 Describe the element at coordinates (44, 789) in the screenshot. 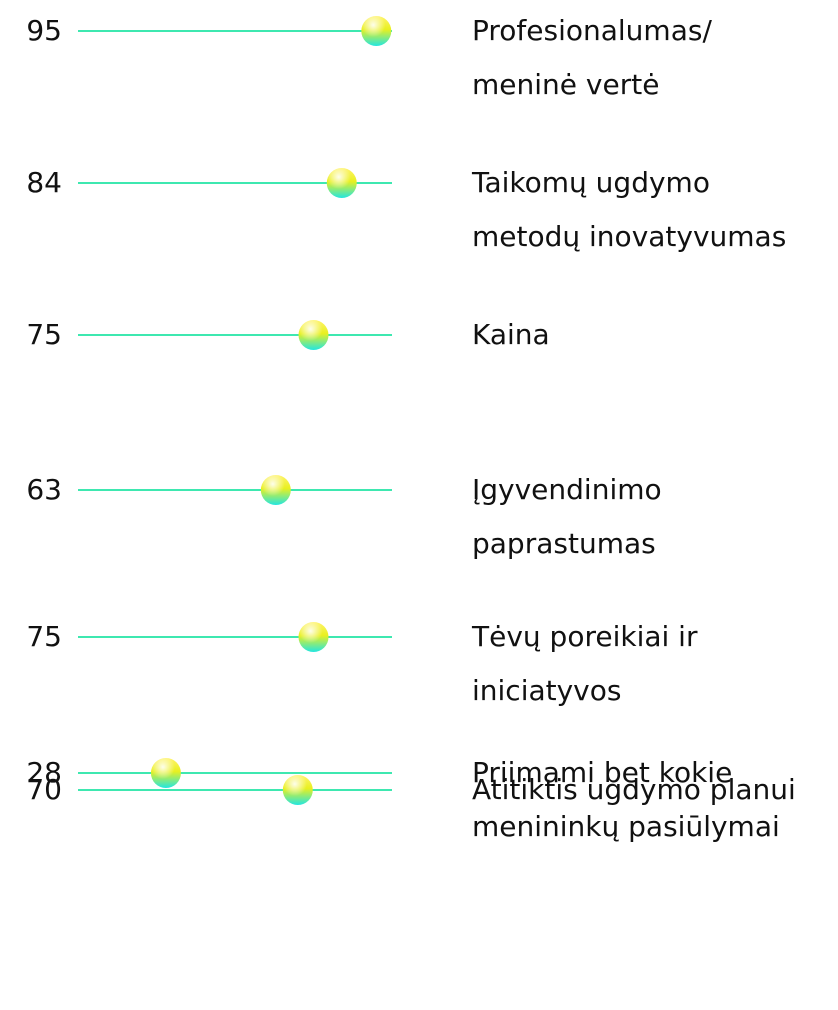

I see `slider-value: 70` at that location.